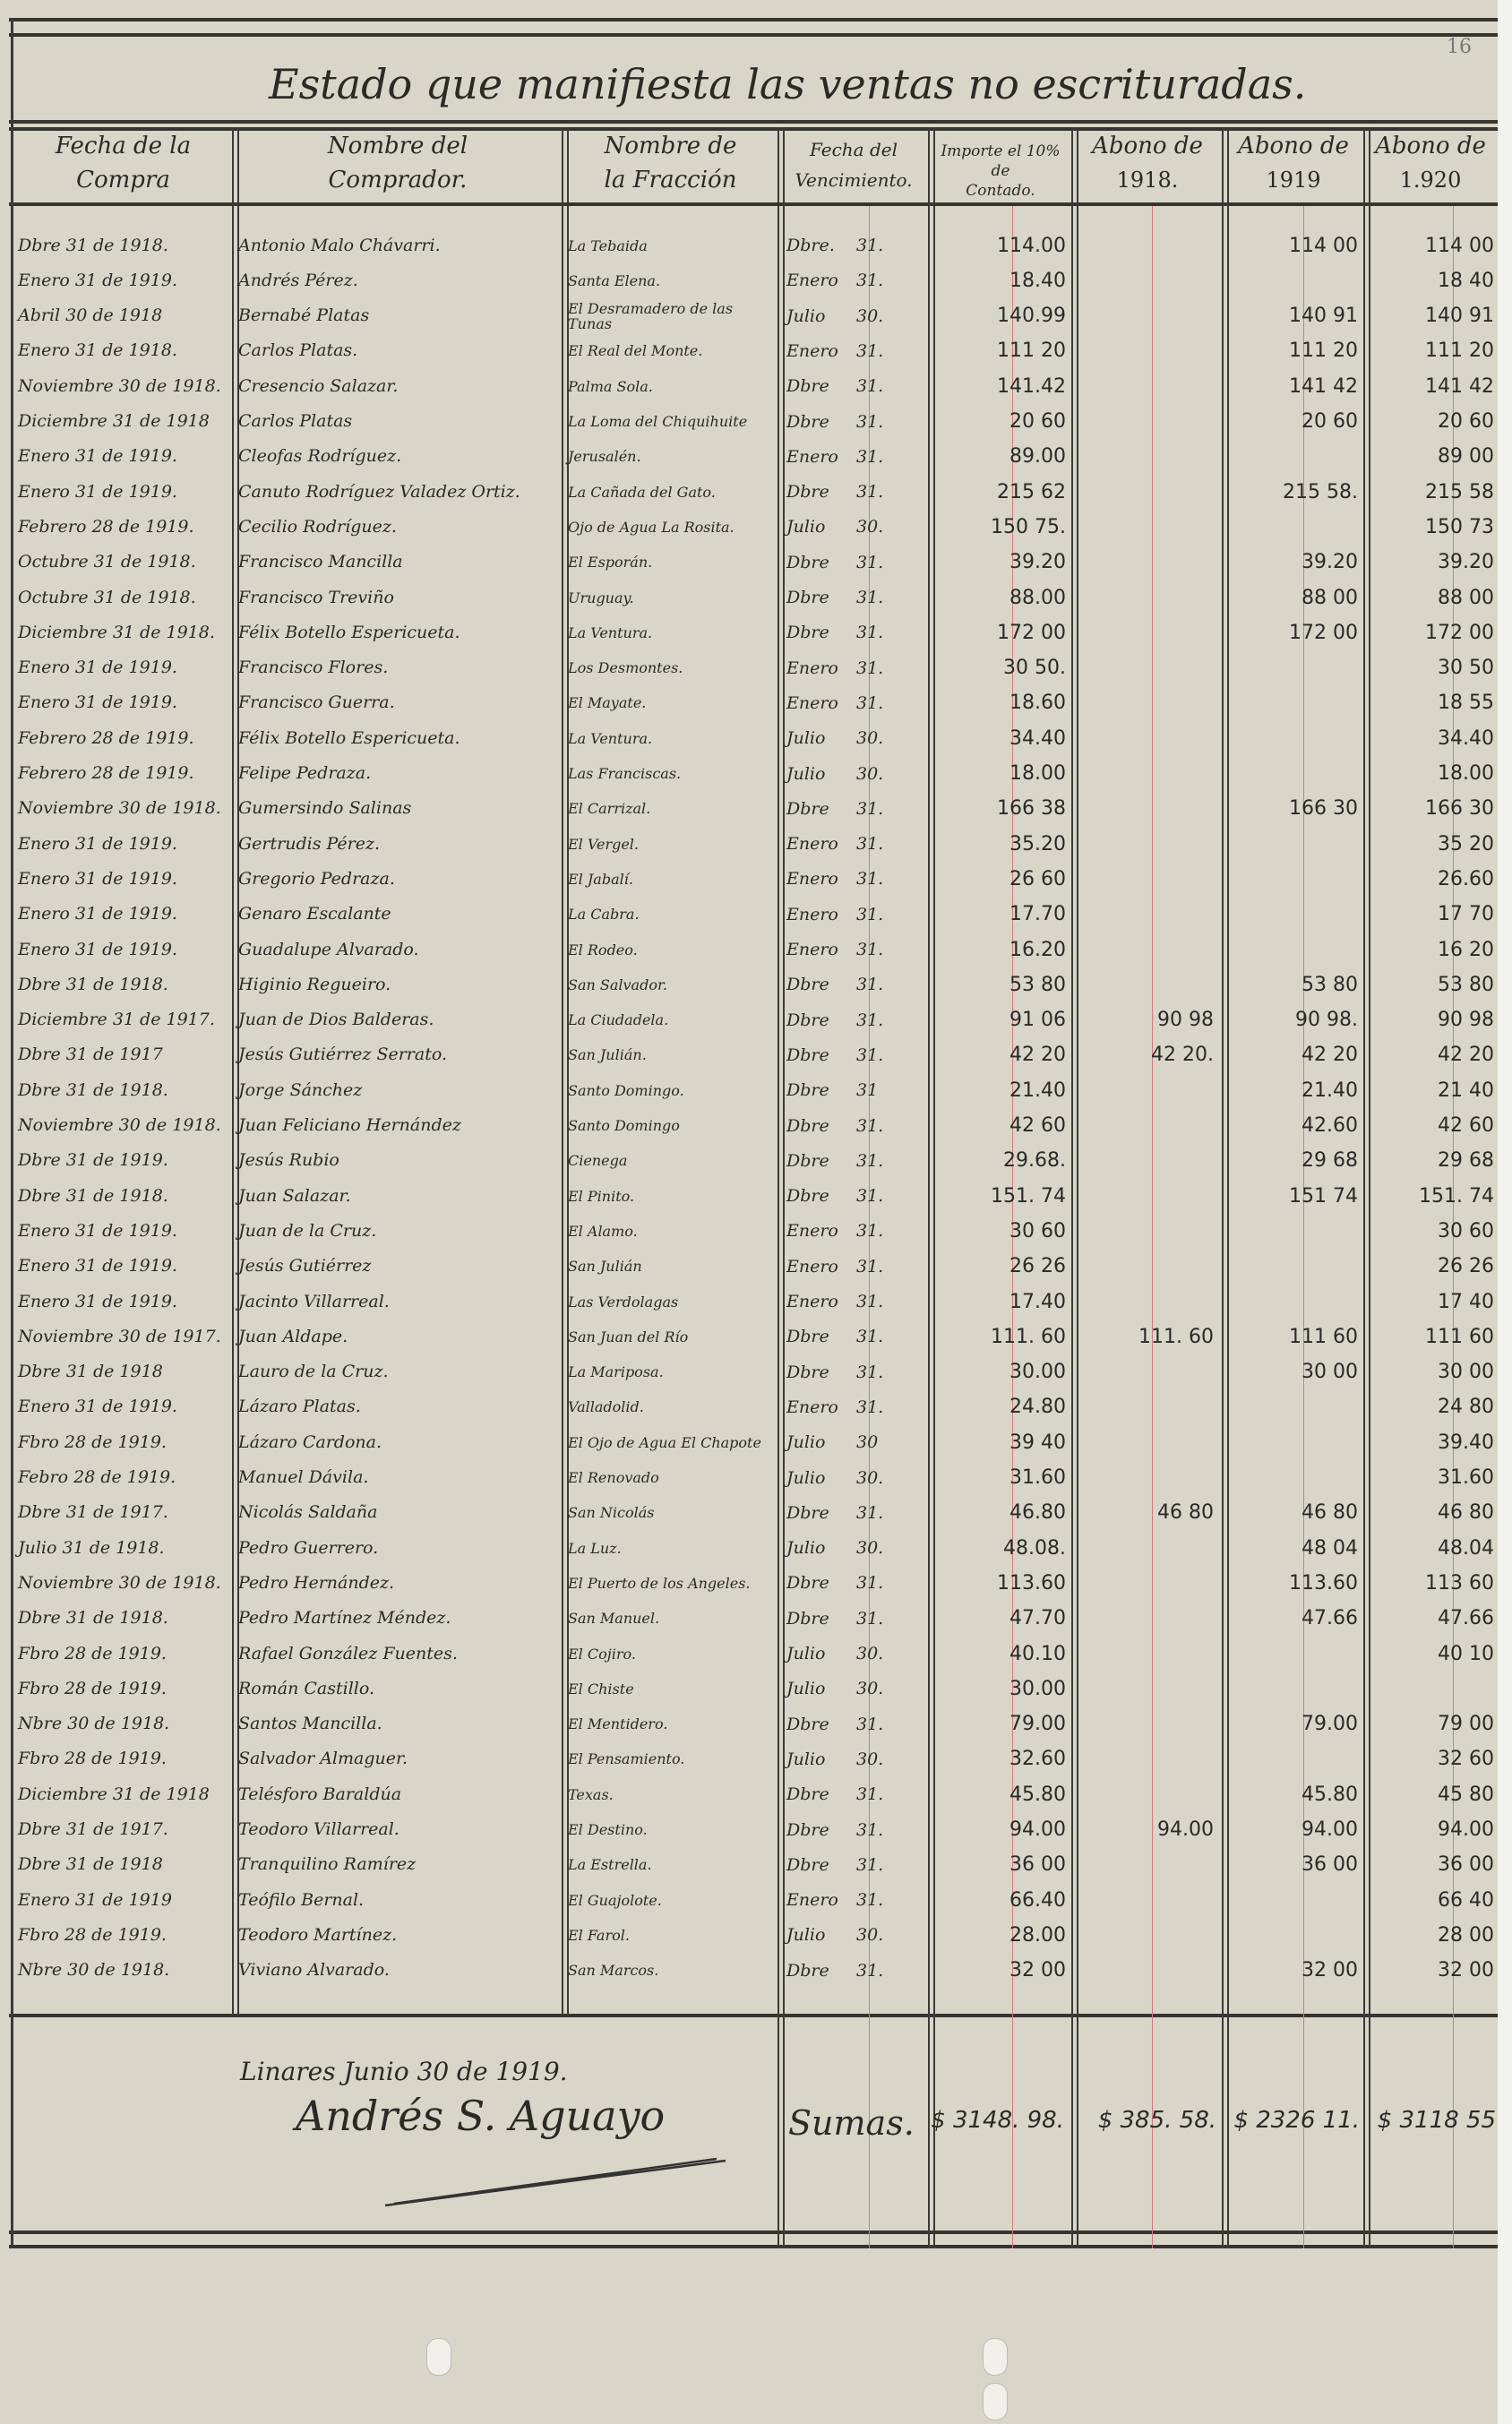  I want to click on fraction-name: San Juan del Río, so click(629, 1336).